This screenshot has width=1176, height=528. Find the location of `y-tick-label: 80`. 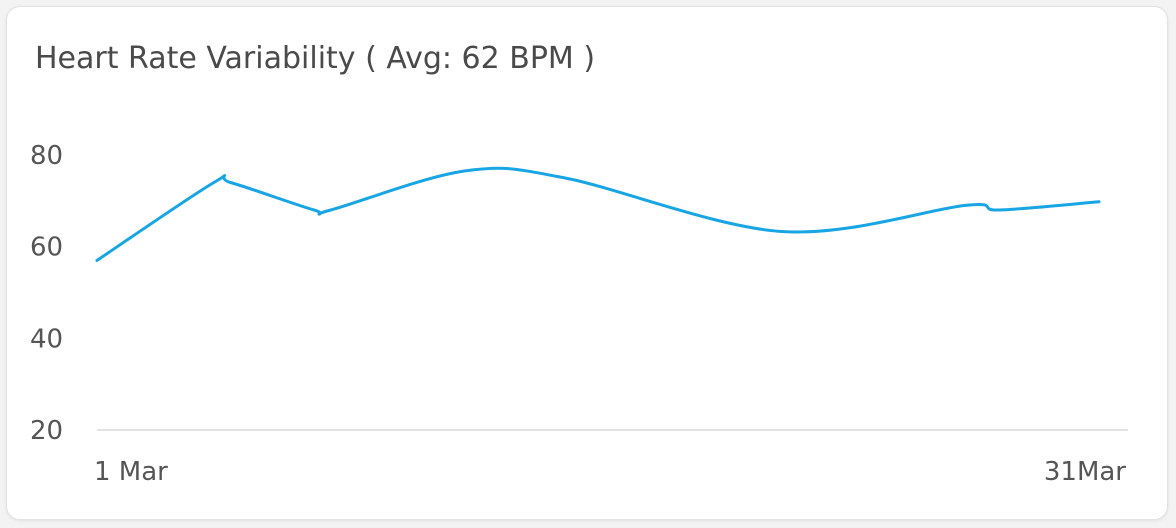

y-tick-label: 80 is located at coordinates (46, 156).